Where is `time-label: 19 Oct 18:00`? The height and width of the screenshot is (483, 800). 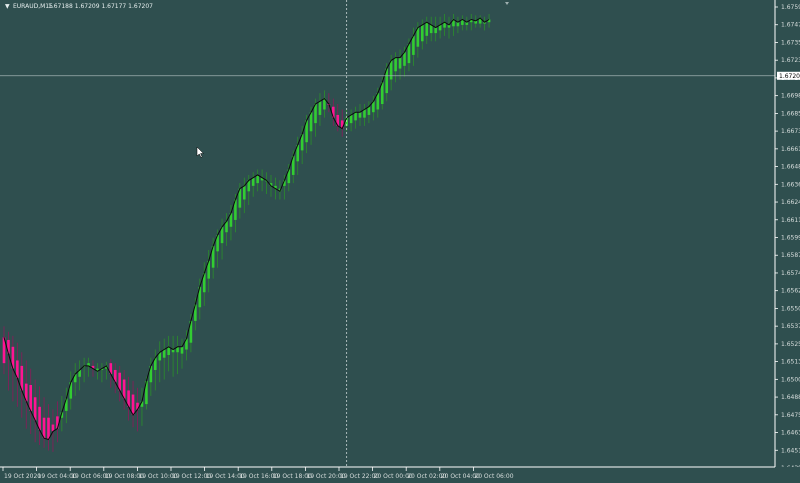 time-label: 19 Oct 18:00 is located at coordinates (292, 476).